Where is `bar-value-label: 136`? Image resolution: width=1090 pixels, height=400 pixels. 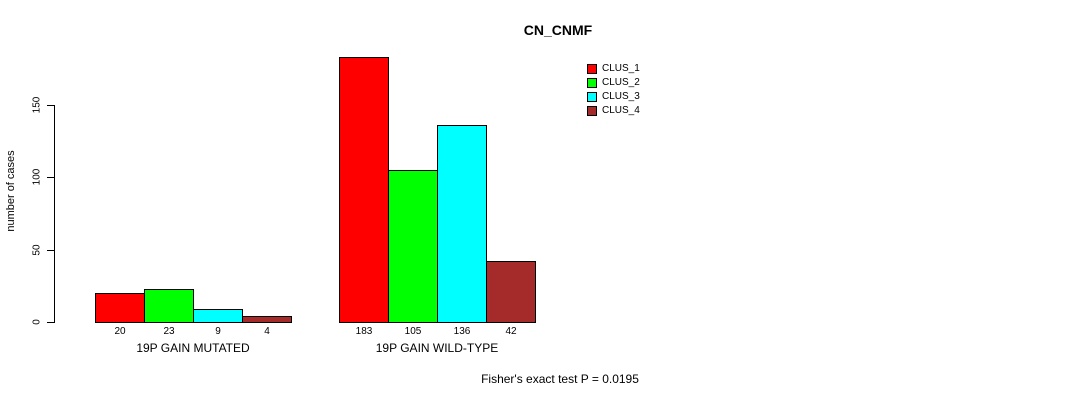
bar-value-label: 136 is located at coordinates (462, 331).